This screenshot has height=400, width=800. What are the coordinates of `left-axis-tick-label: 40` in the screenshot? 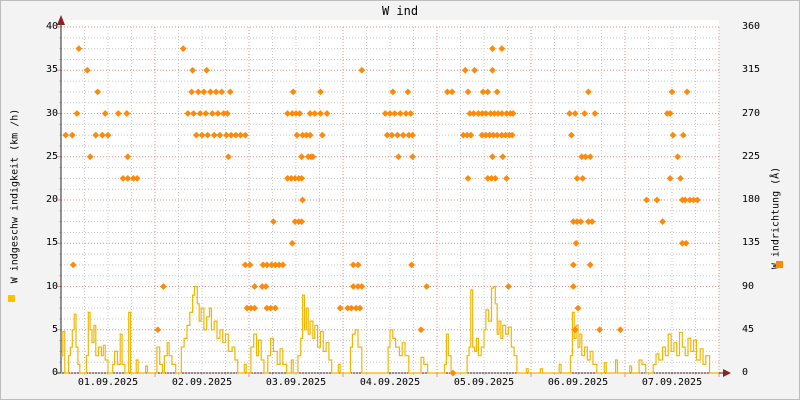 It's located at (51, 26).